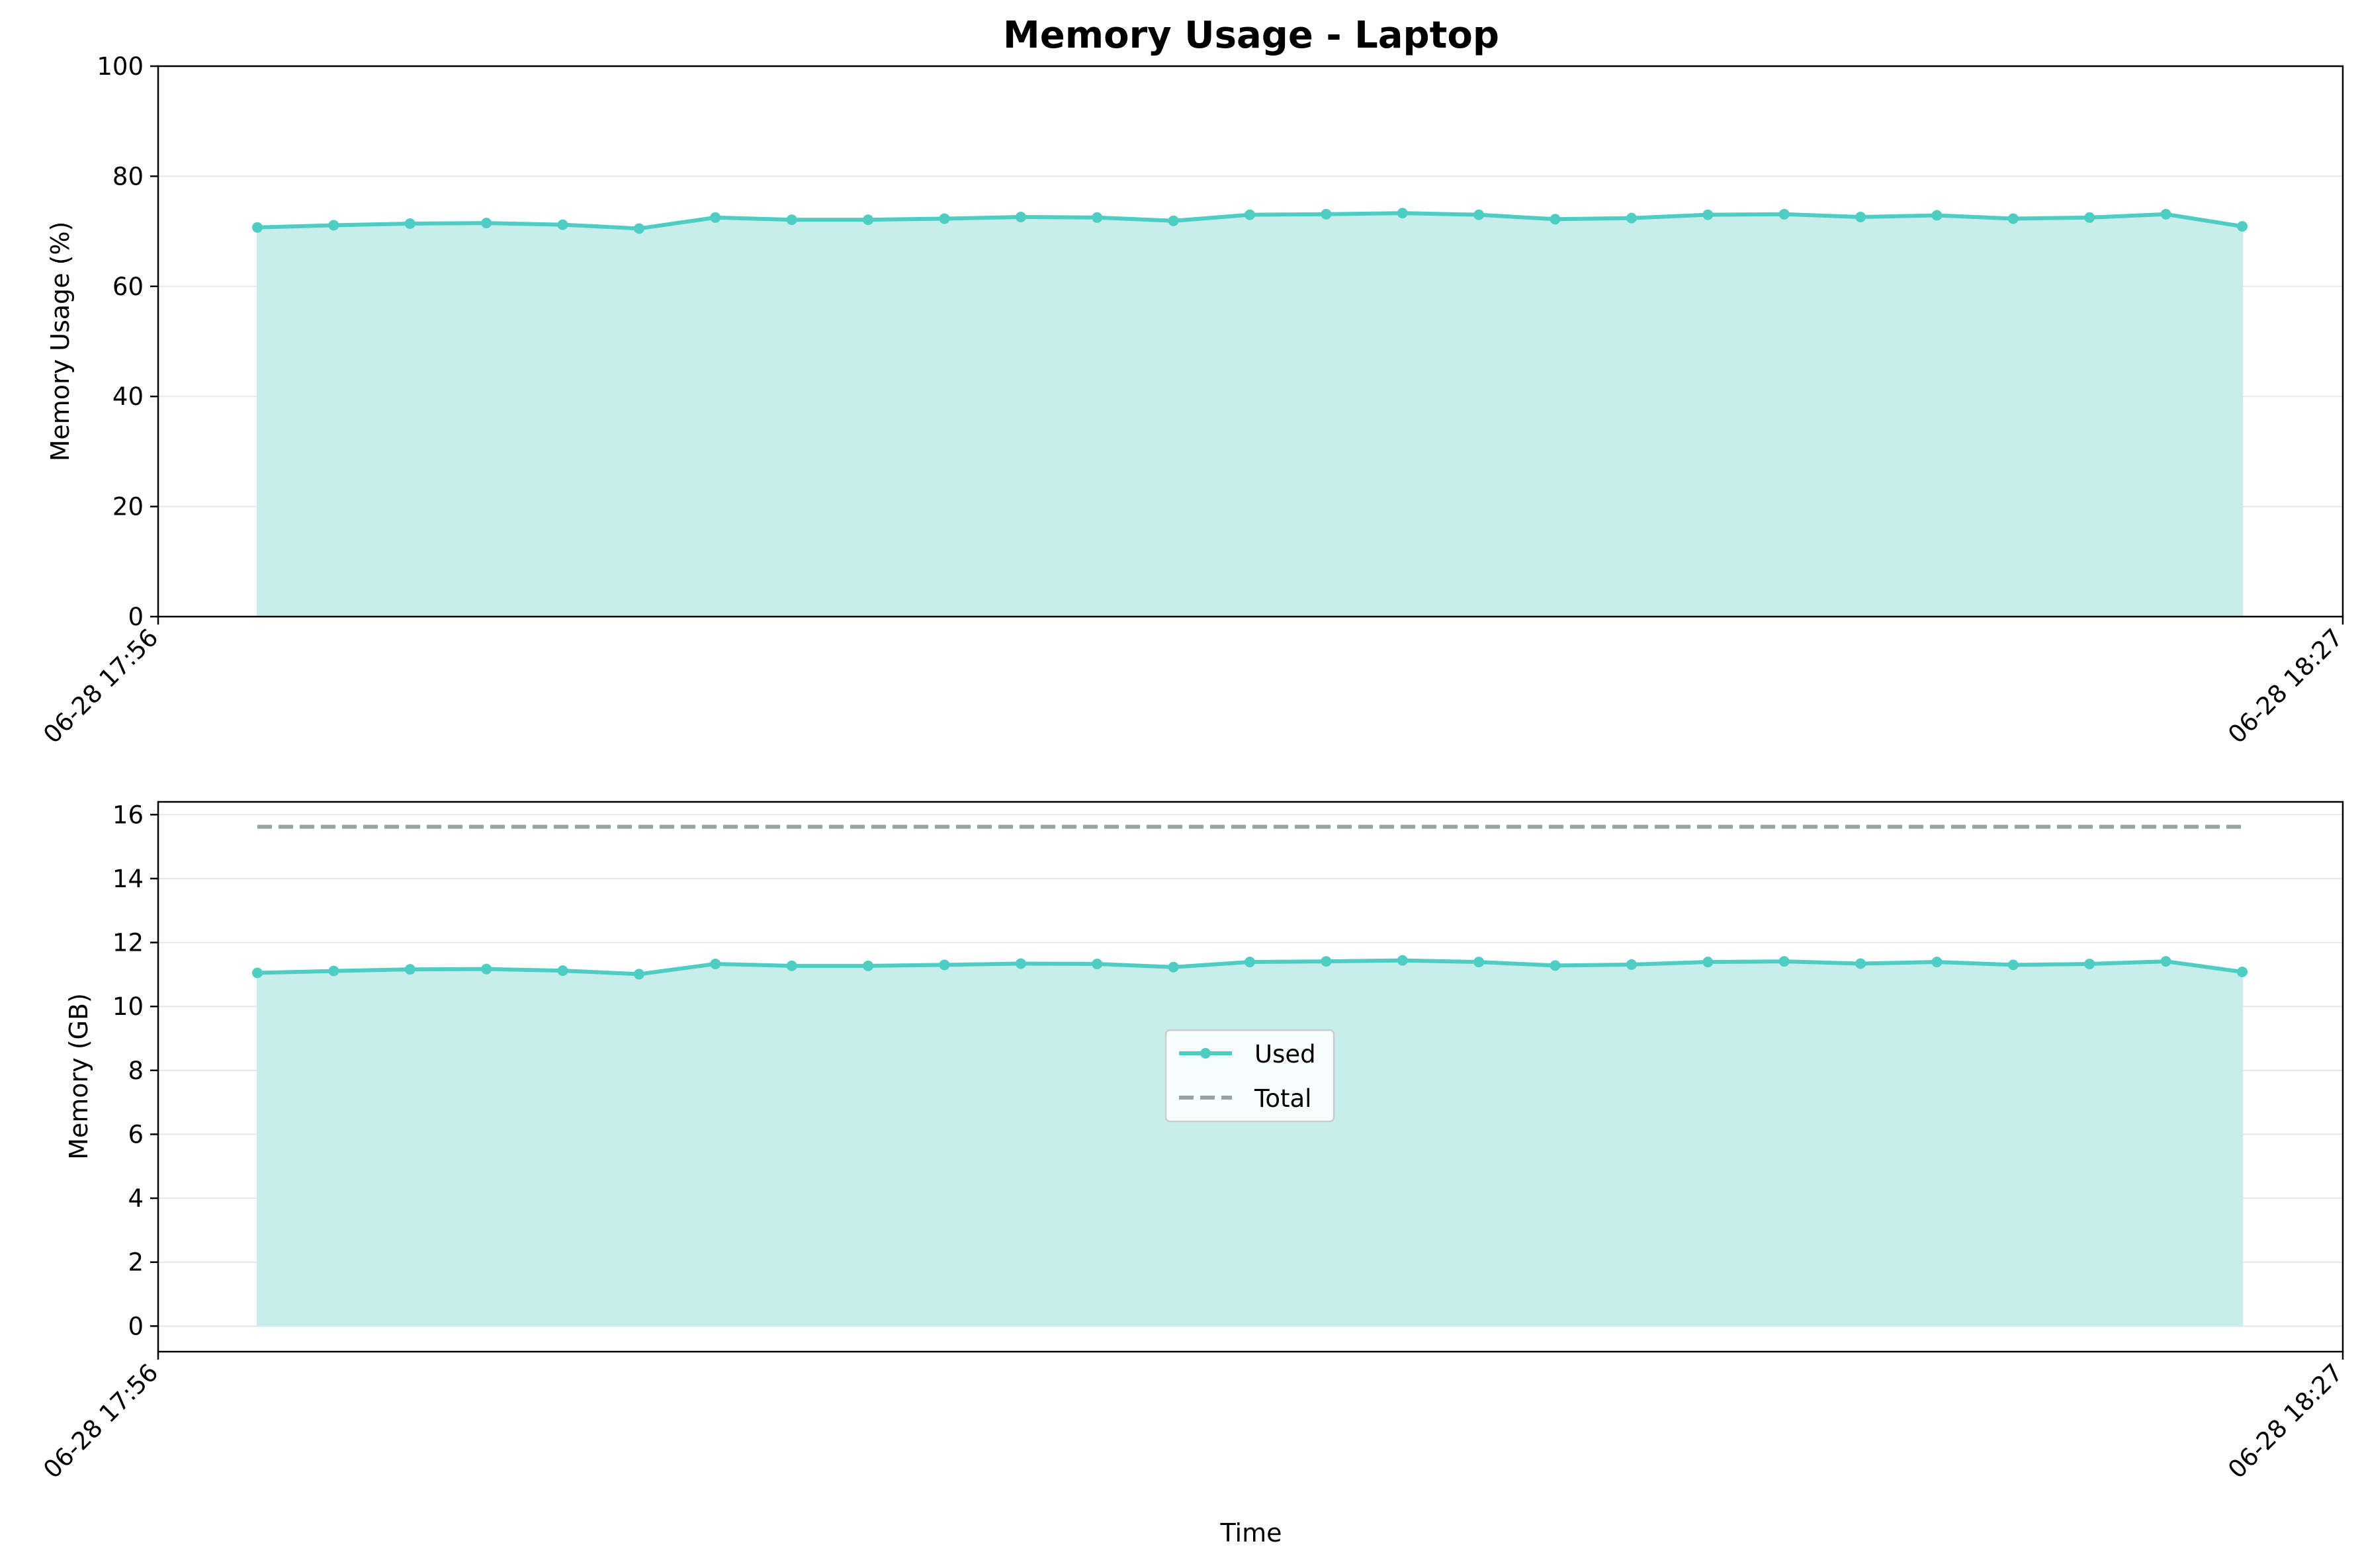 This screenshot has height=1568, width=2362. I want to click on x-ticks-percent: 06-28 17:56 06-28 18:27, so click(1193, 683).